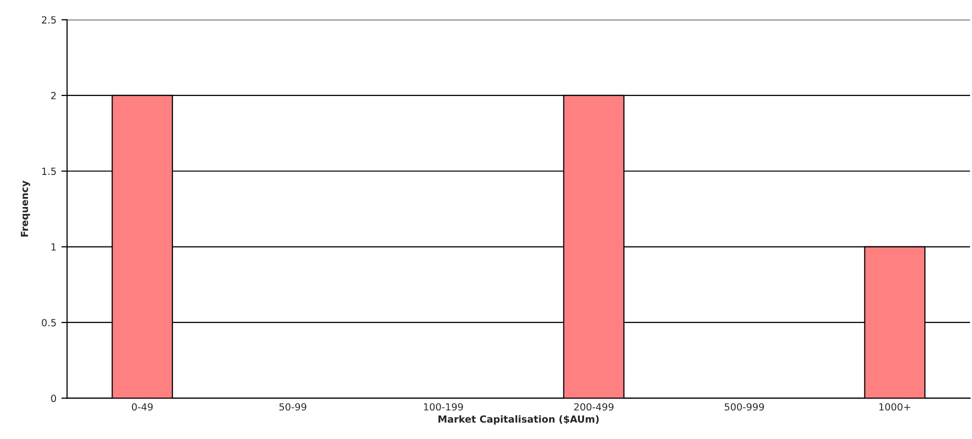 The image size is (972, 439). What do you see at coordinates (443, 407) in the screenshot?
I see `x-tick-label: 100-199` at bounding box center [443, 407].